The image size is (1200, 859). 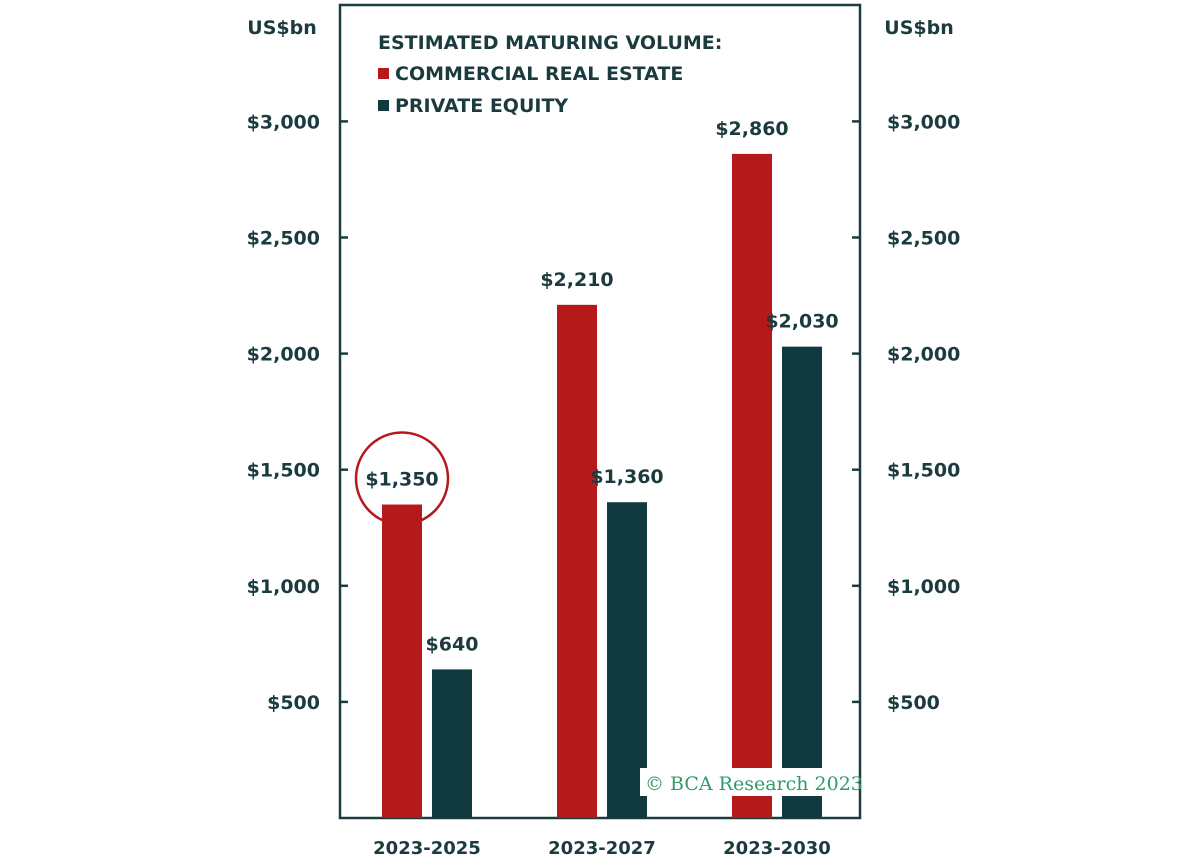 I want to click on x-tick-label: 2023-2027, so click(x=602, y=848).